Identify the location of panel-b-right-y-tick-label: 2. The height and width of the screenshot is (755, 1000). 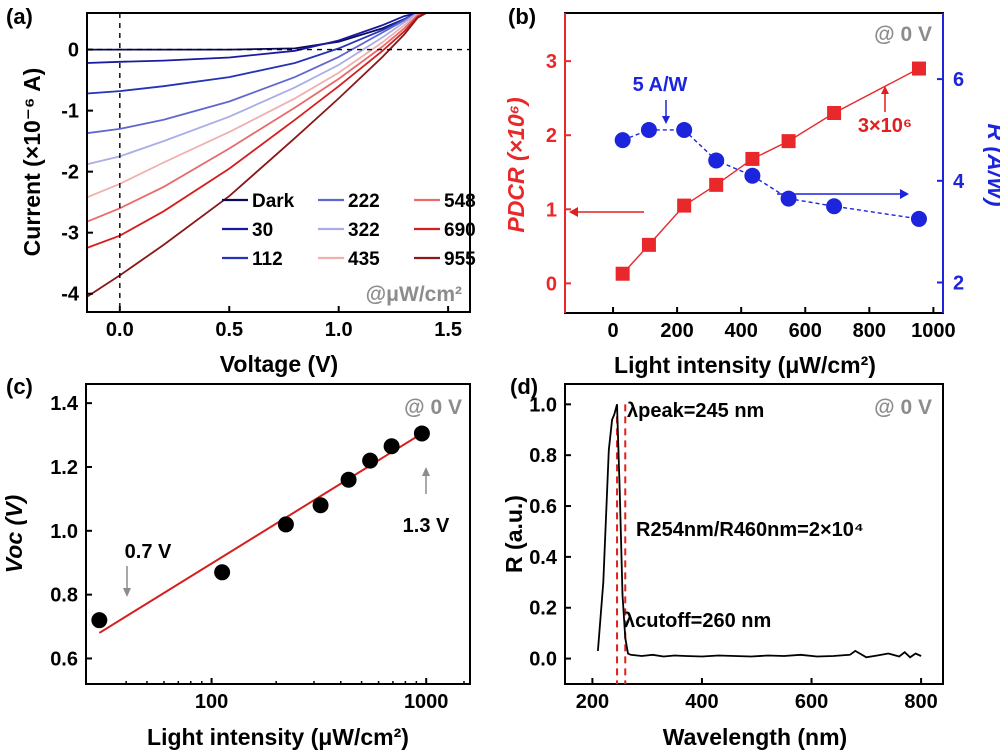
(958, 283).